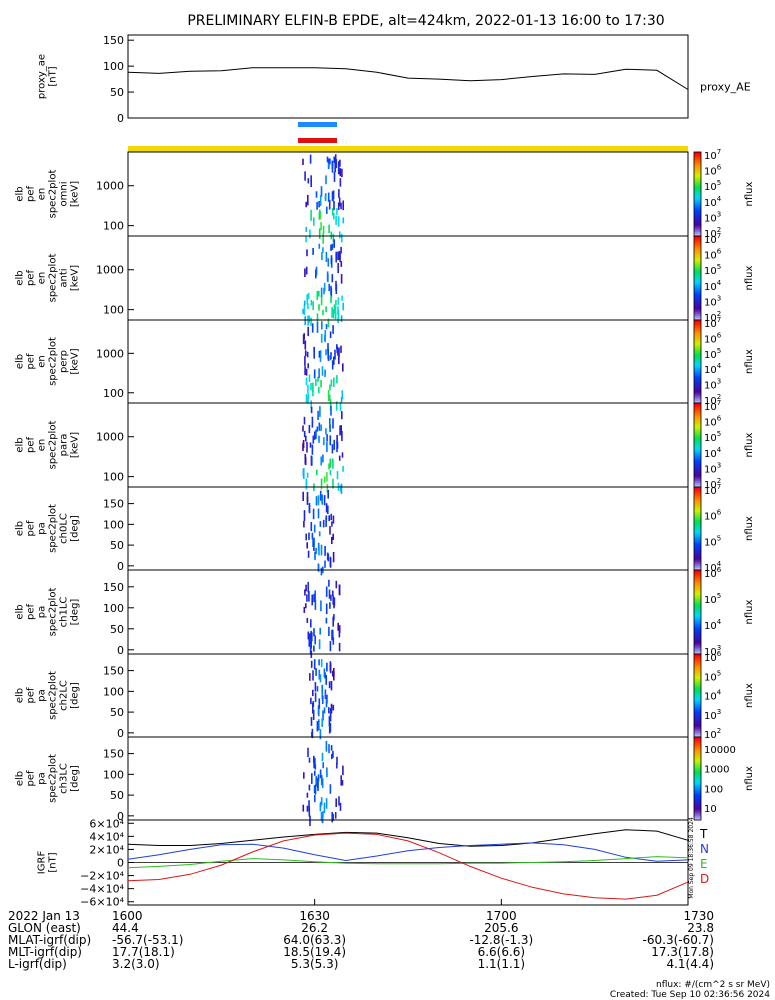 The height and width of the screenshot is (1000, 775). What do you see at coordinates (31, 361) in the screenshot?
I see `y-axis-label-line: pef` at bounding box center [31, 361].